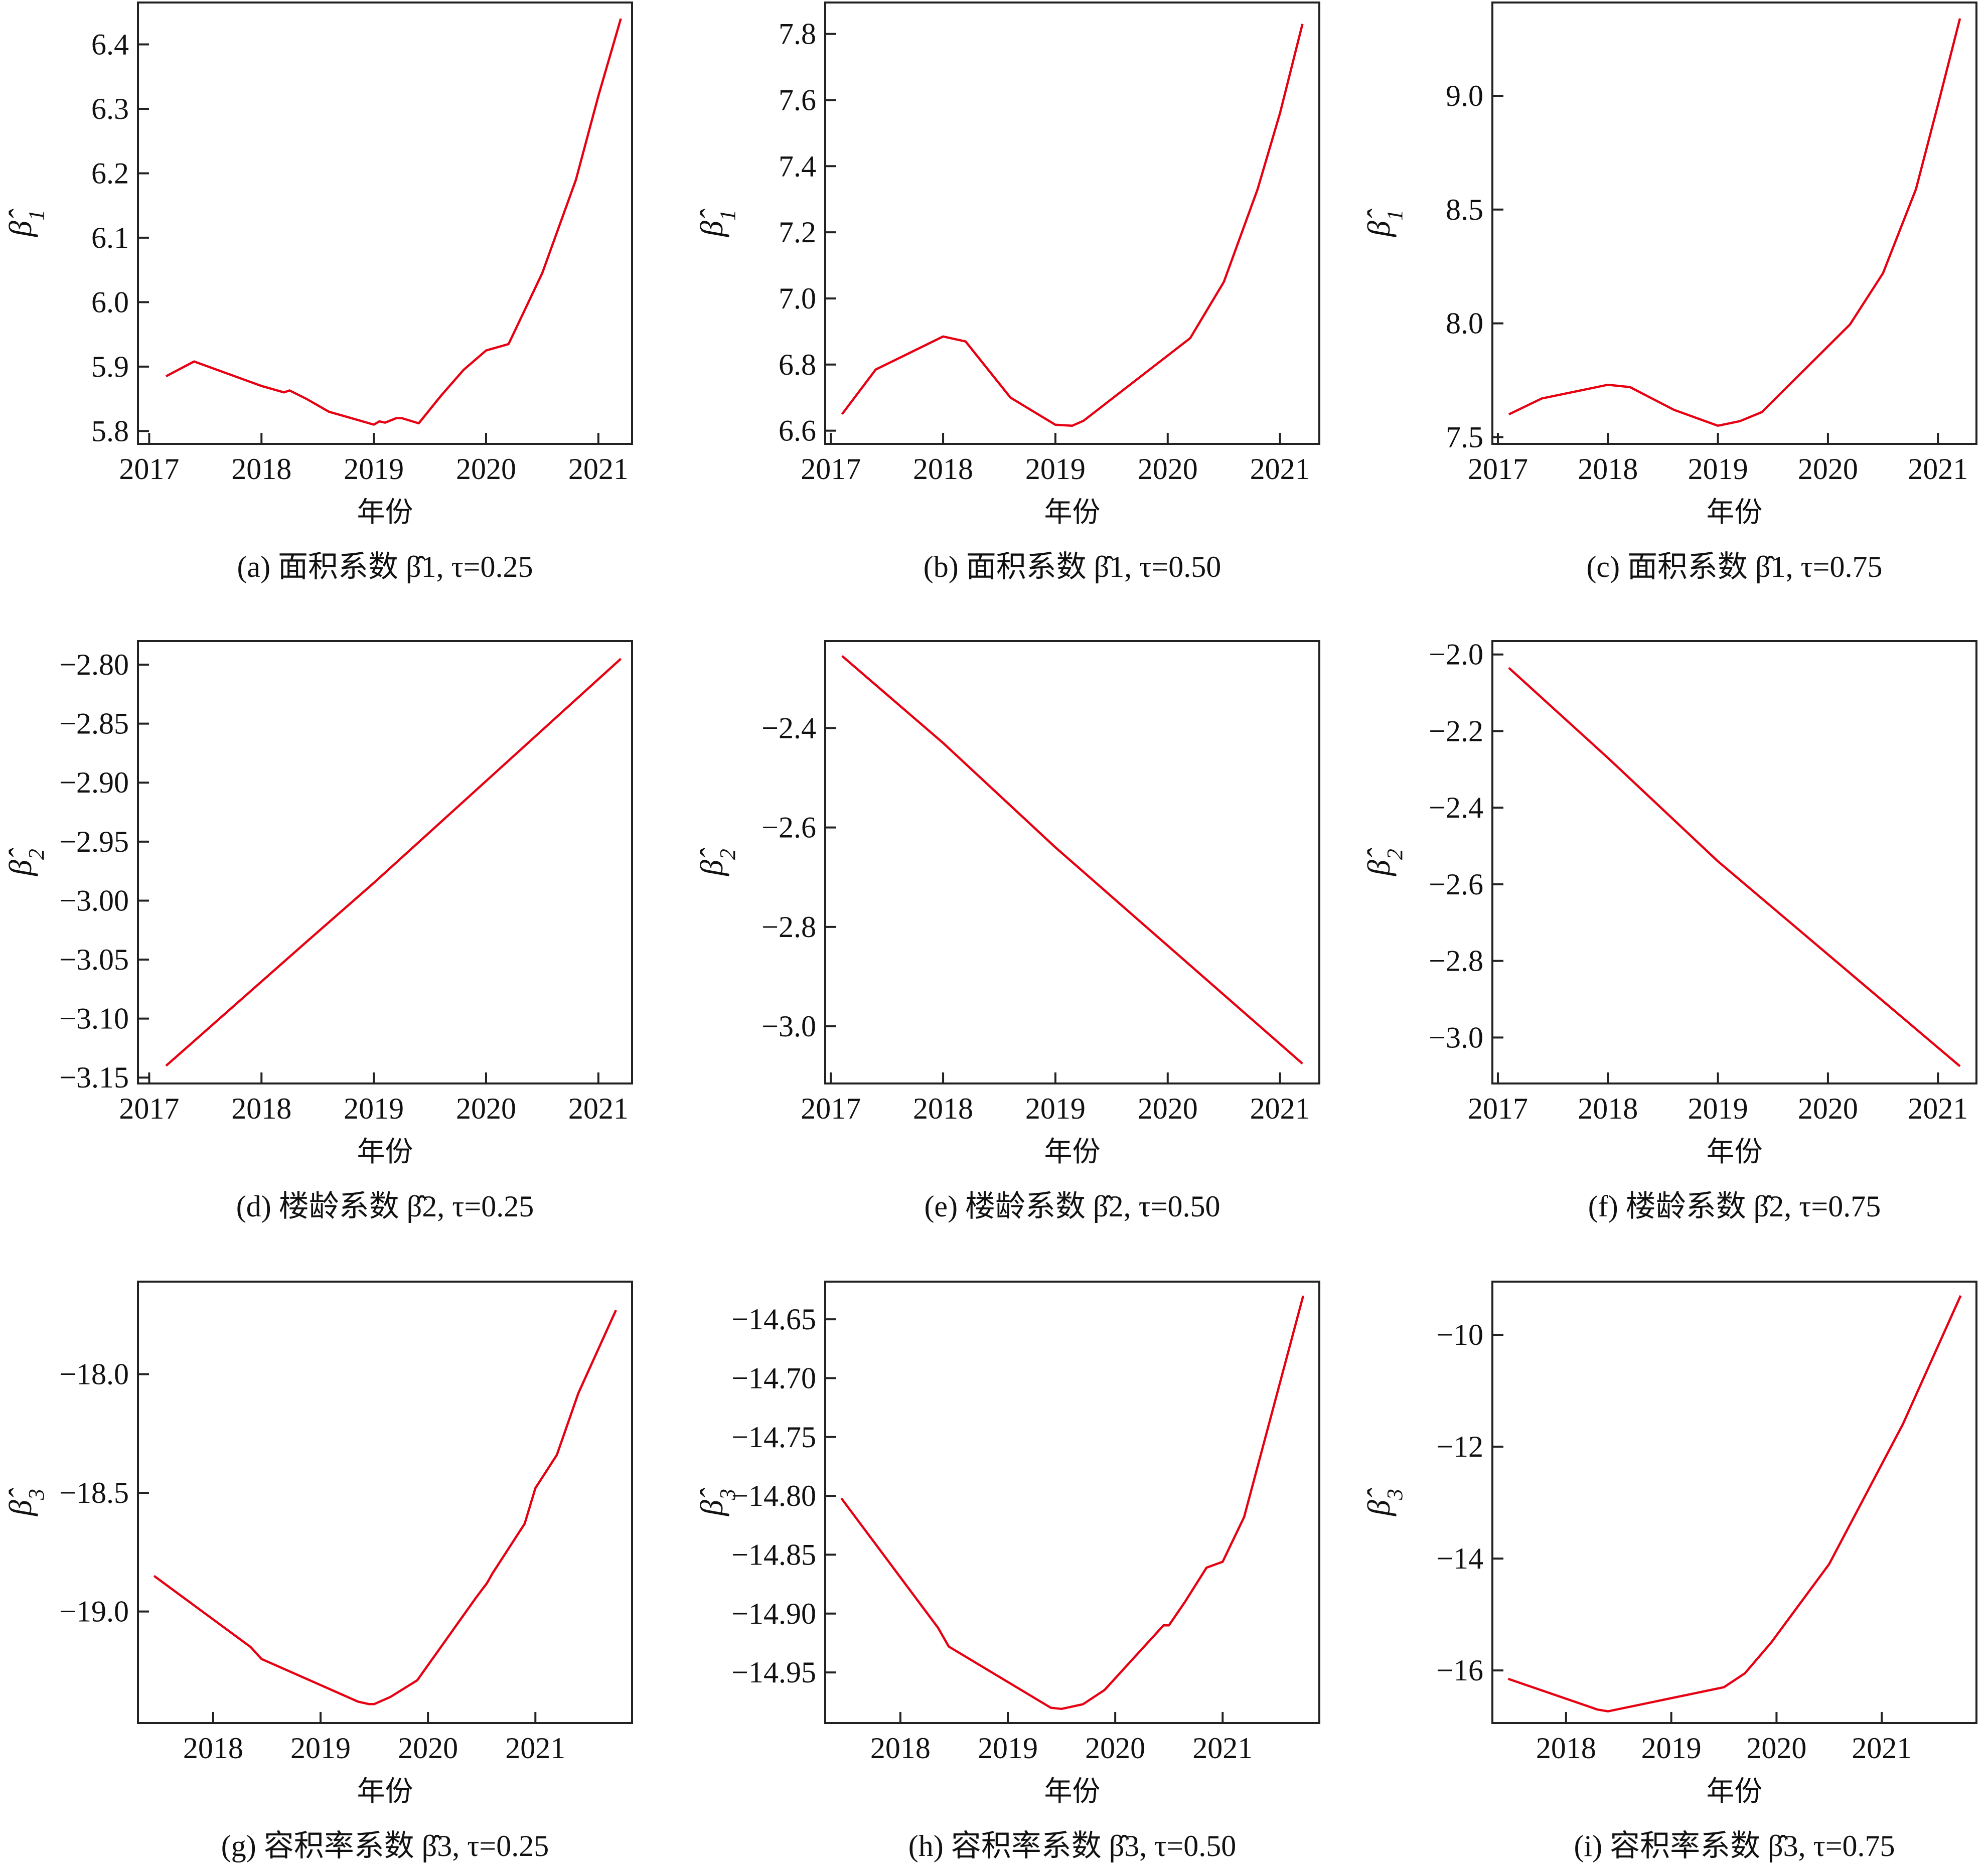 The image size is (1988, 1865). Describe the element at coordinates (385, 1206) in the screenshot. I see `panel-caption: (d) 楼龄系数 β̂2, τ=0.25` at that location.